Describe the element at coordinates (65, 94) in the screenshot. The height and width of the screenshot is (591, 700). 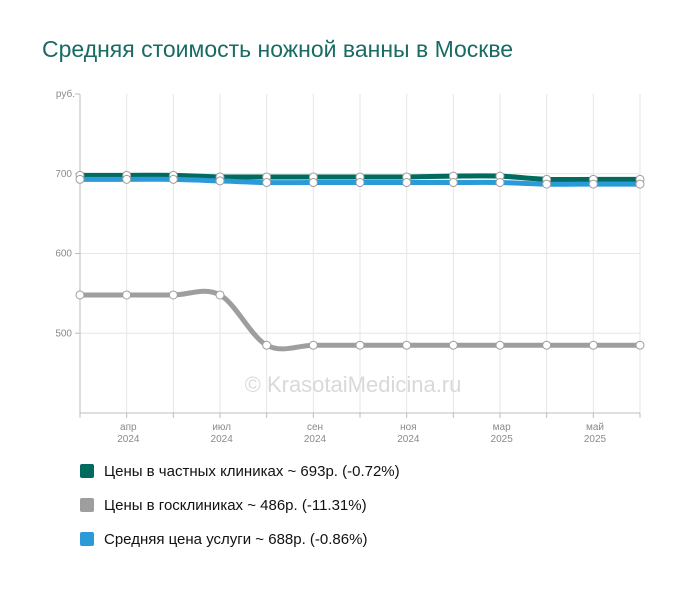
I see `y-unit-label: руб.` at that location.